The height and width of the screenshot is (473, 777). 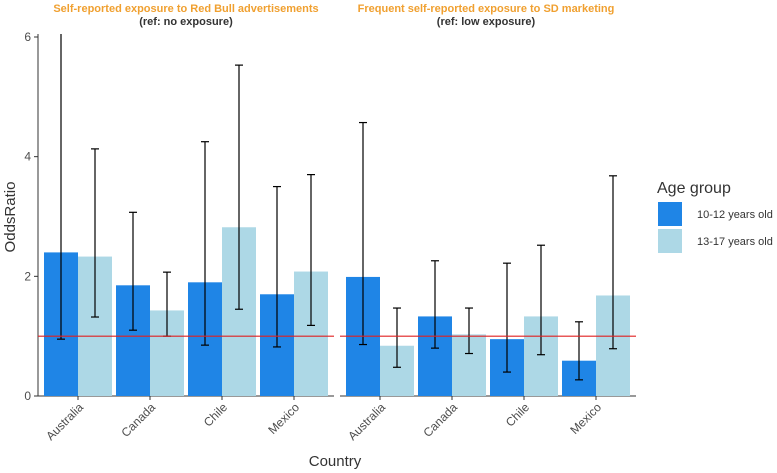 I want to click on y-tick-label: 4, so click(x=27, y=157).